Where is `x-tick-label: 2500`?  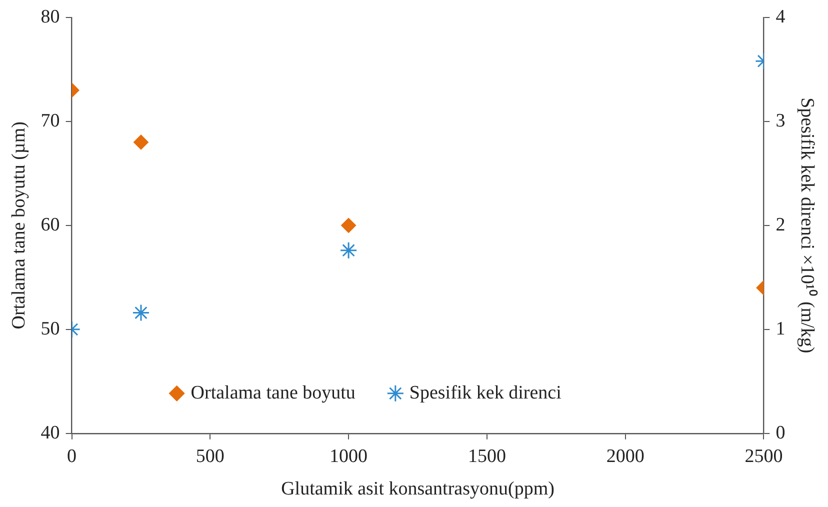 x-tick-label: 2500 is located at coordinates (763, 456).